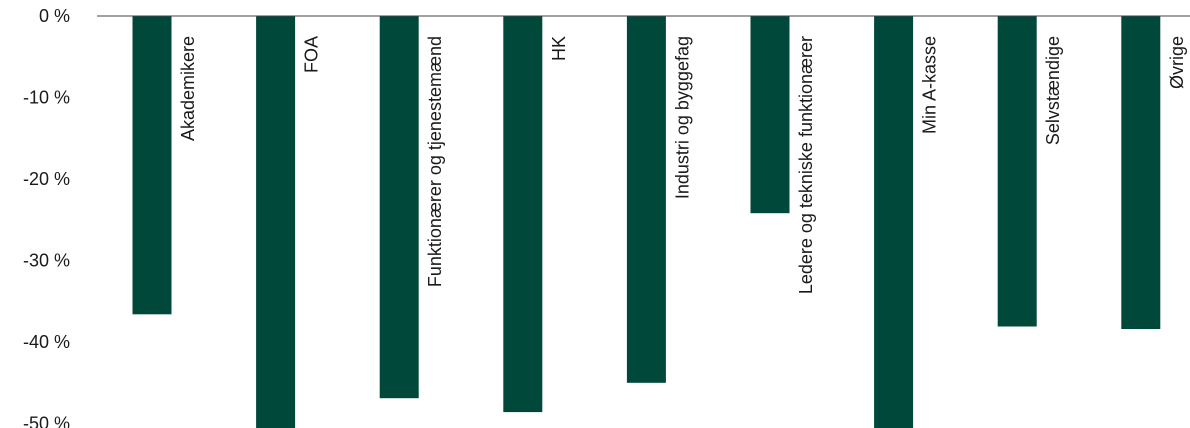 This screenshot has width=1190, height=428. Describe the element at coordinates (188, 88) in the screenshot. I see `category-label: Akademikere` at that location.